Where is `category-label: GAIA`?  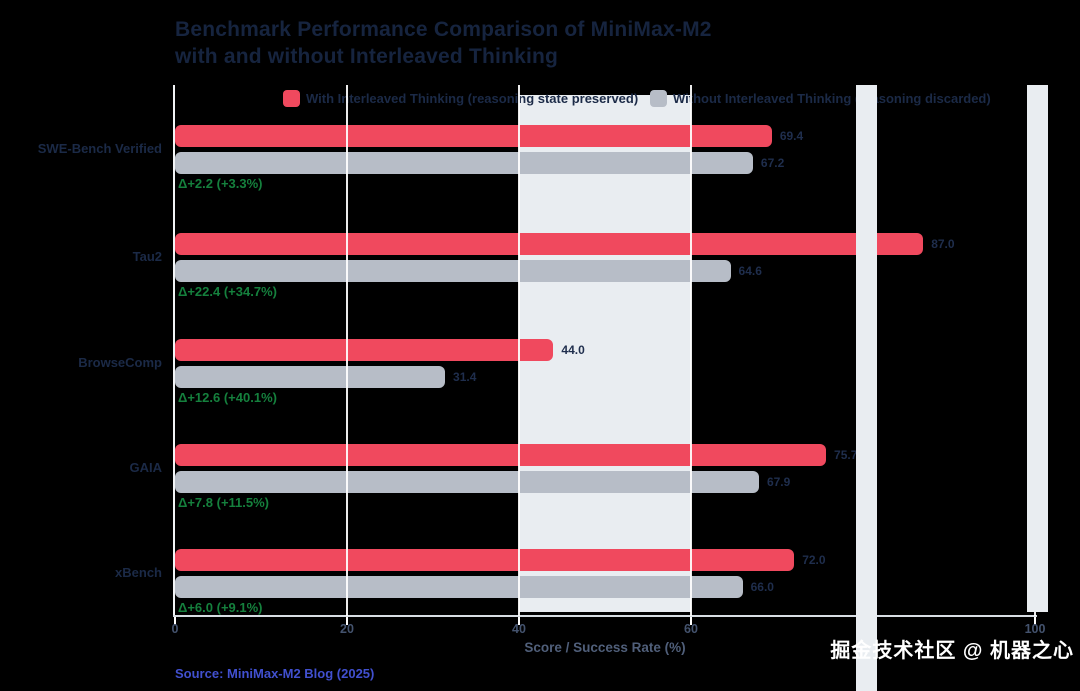
category-label: GAIA is located at coordinates (146, 467).